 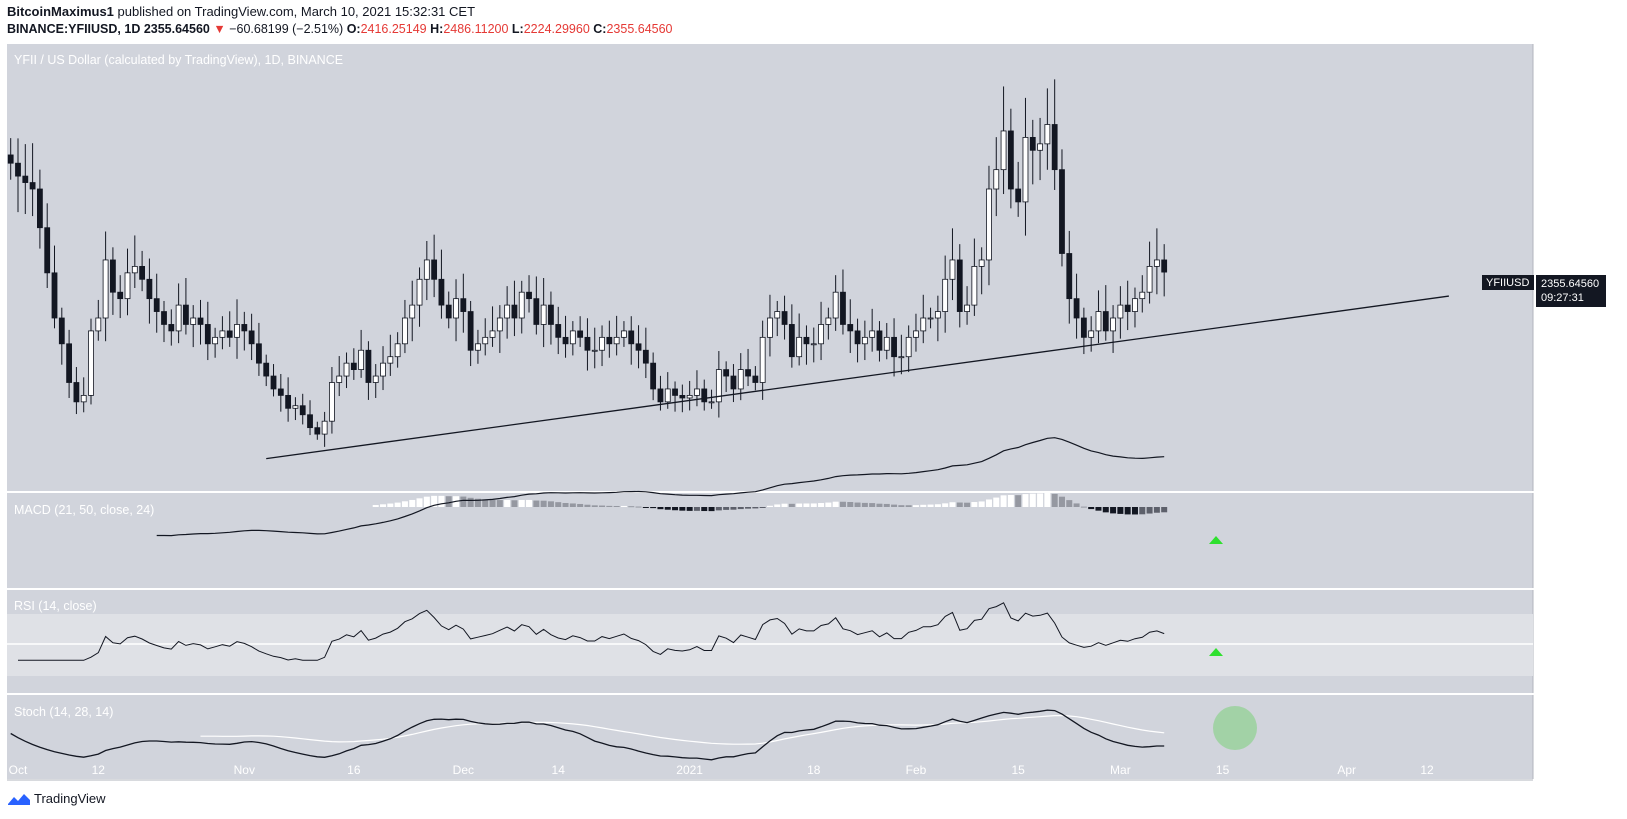 What do you see at coordinates (18, 770) in the screenshot?
I see `time-axis-label: Oct` at bounding box center [18, 770].